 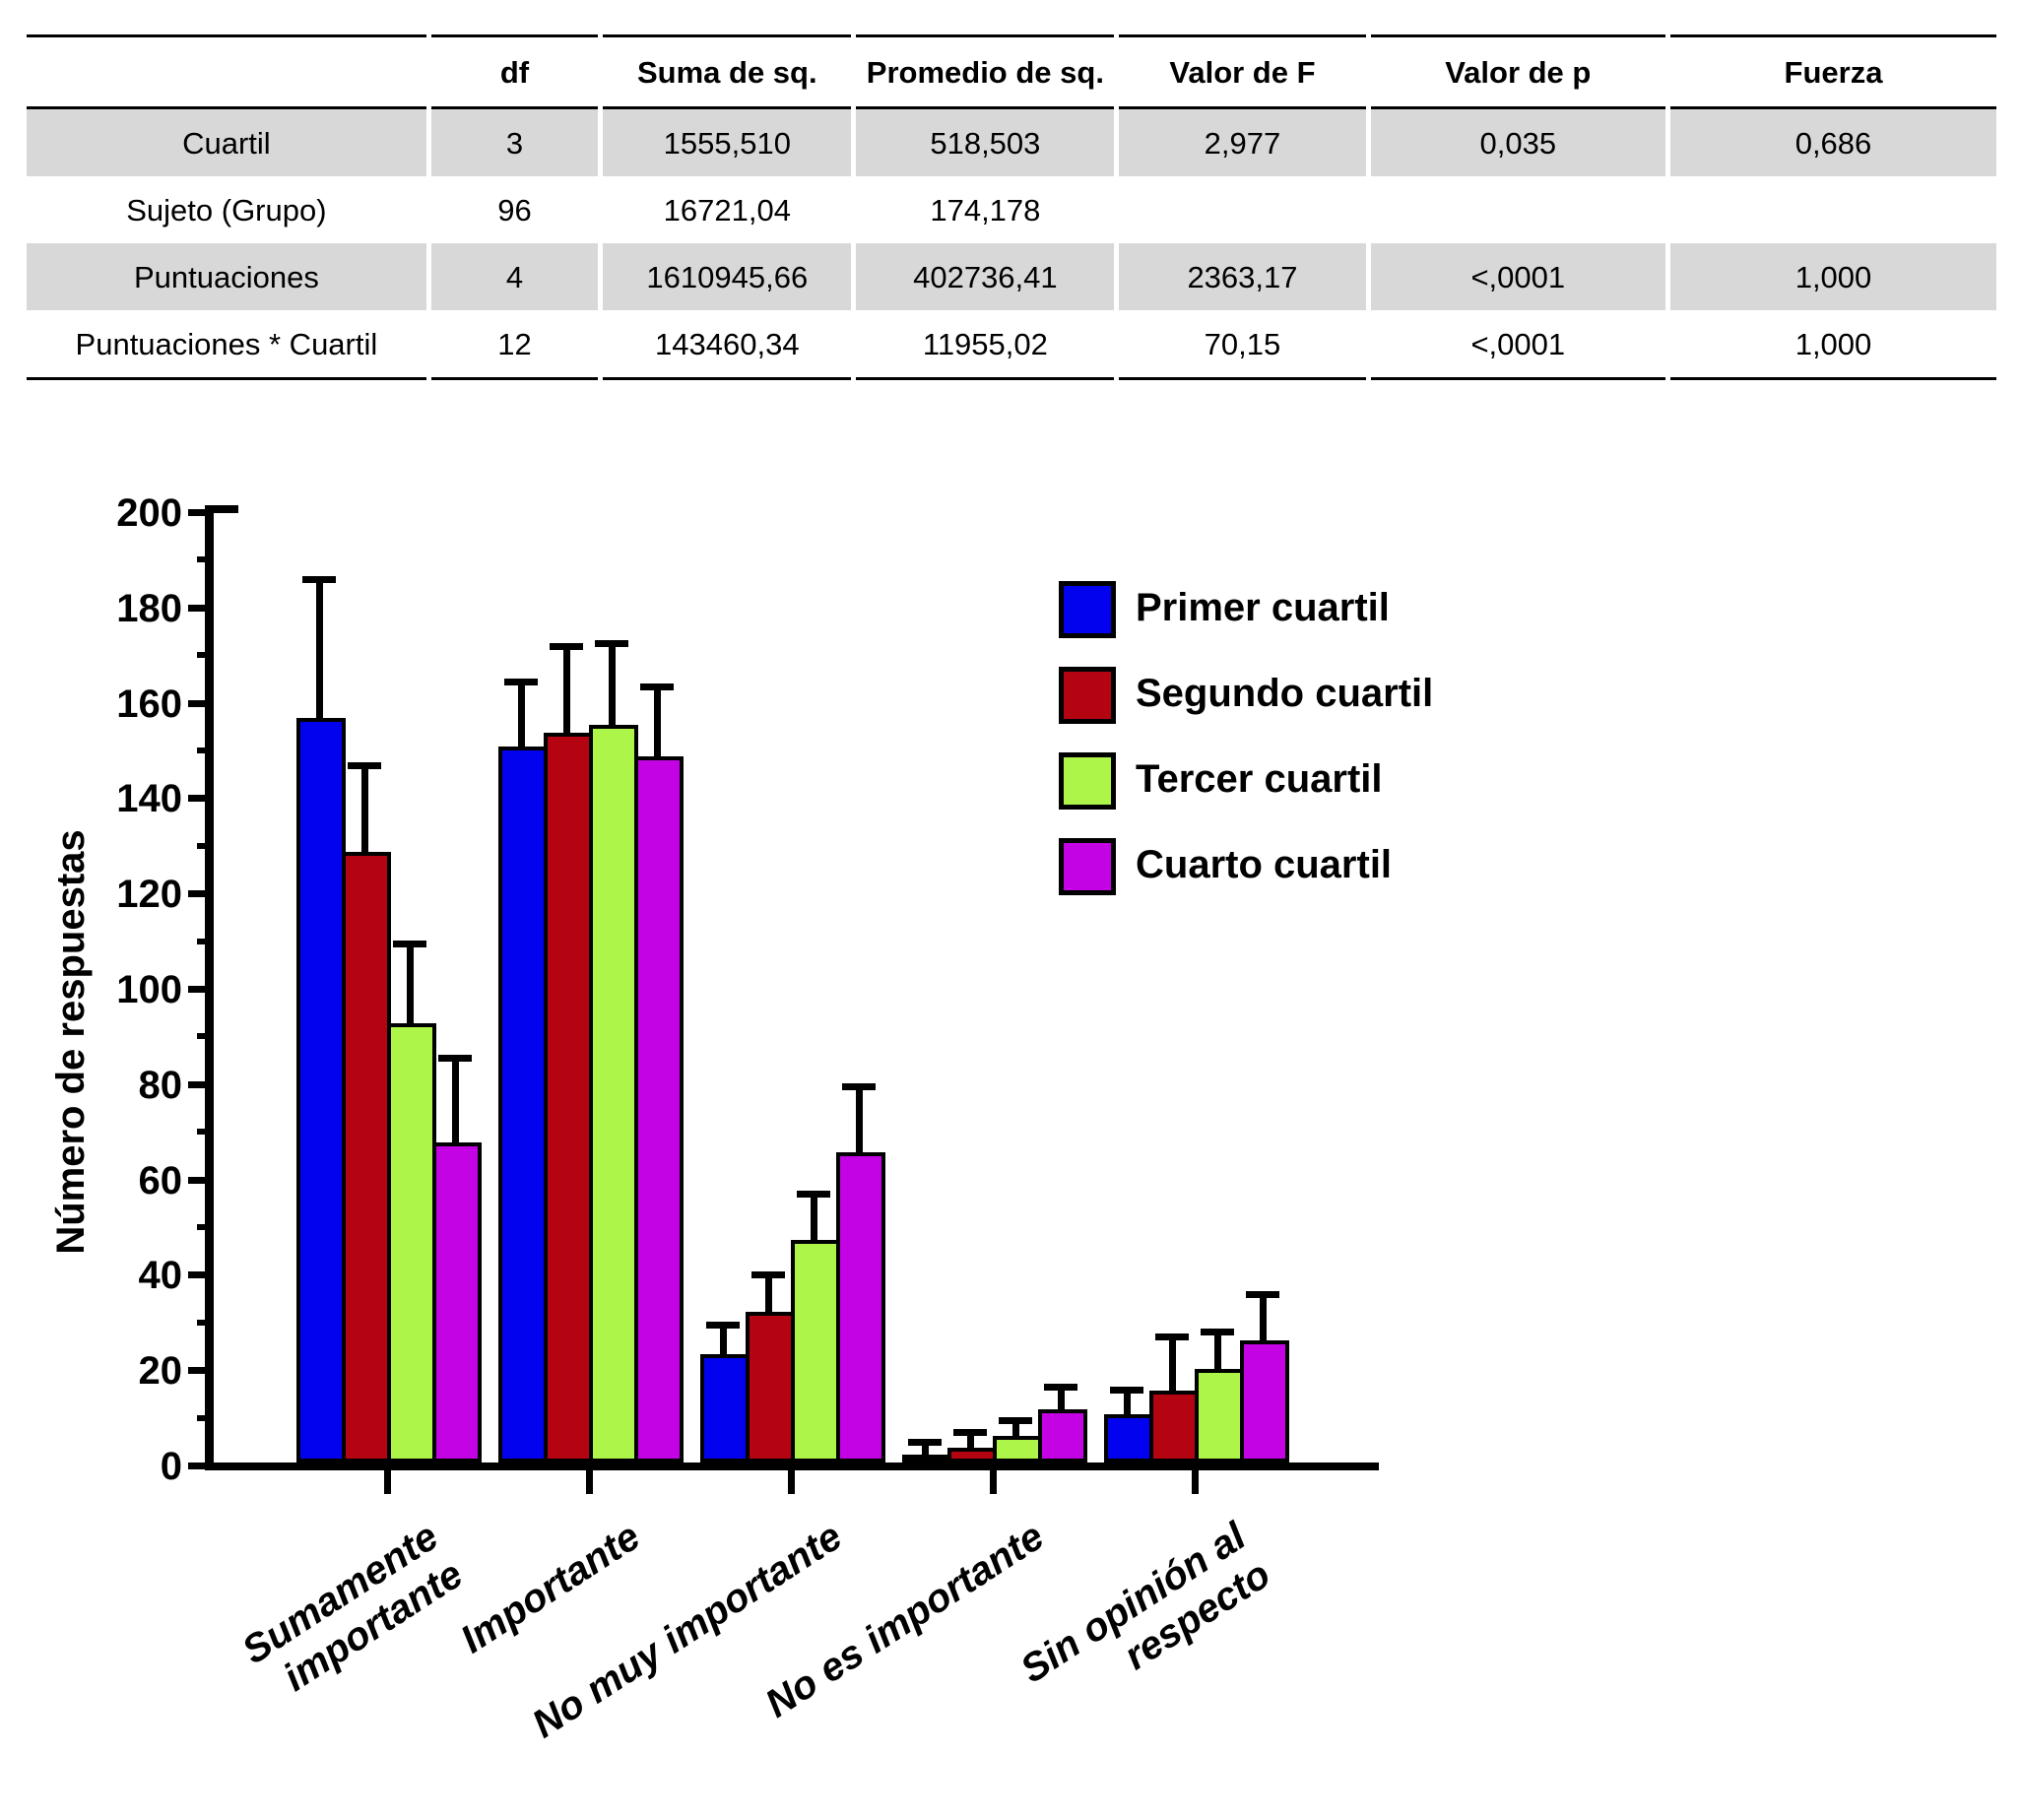 I want to click on bar-cuarto-cat1, so click(x=457, y=1301).